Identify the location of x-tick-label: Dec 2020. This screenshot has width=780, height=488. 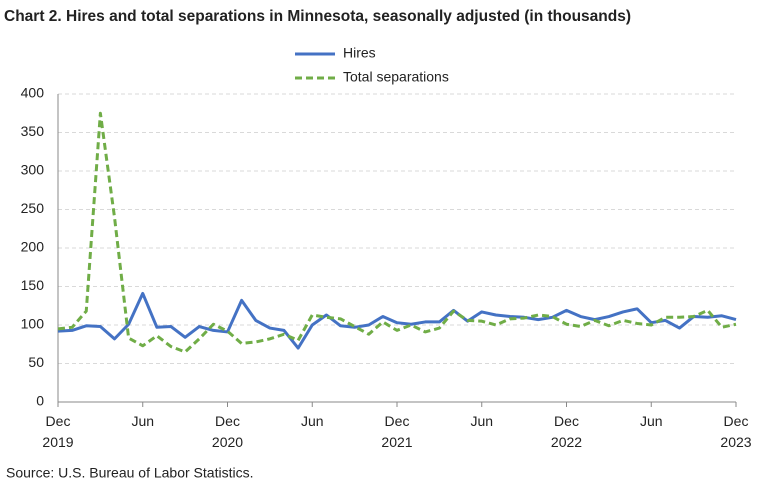
(227, 431).